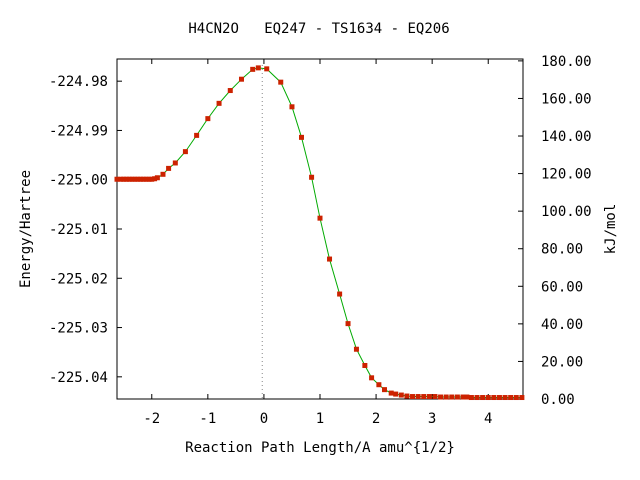 This screenshot has height=480, width=640. What do you see at coordinates (78, 131) in the screenshot?
I see `y-tick-label: -224.99` at bounding box center [78, 131].